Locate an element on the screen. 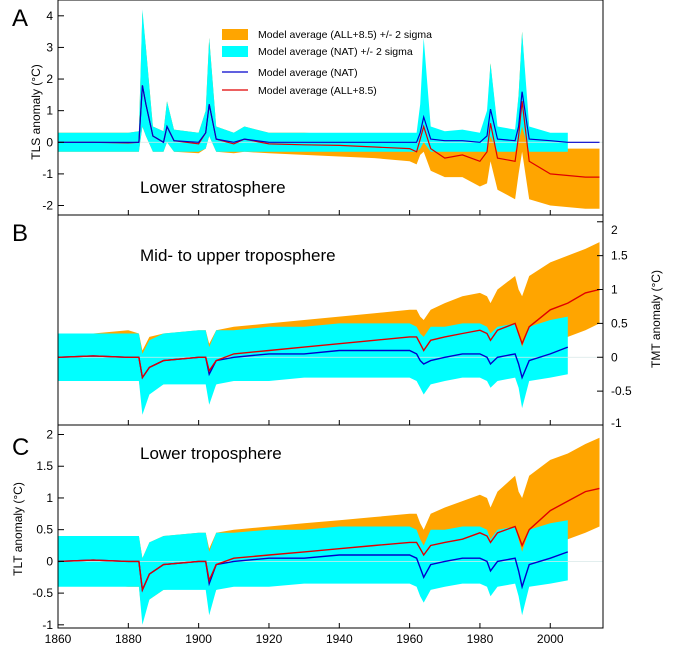  x-tick-label: 1900 is located at coordinates (198, 639).